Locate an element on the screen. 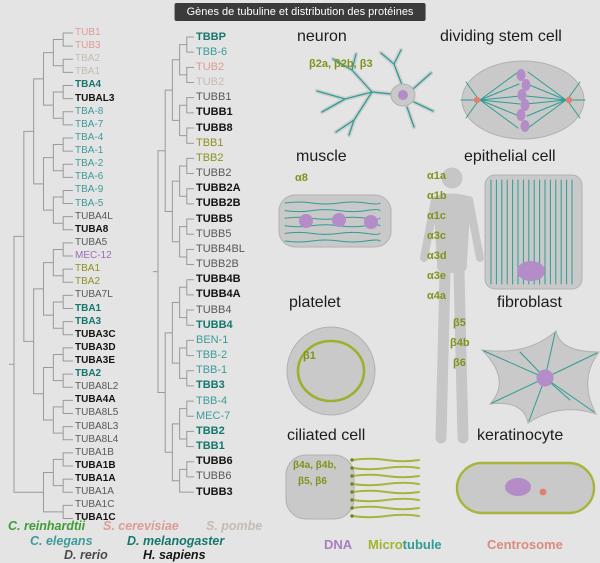  keratinocyte-illustration is located at coordinates (525, 488).